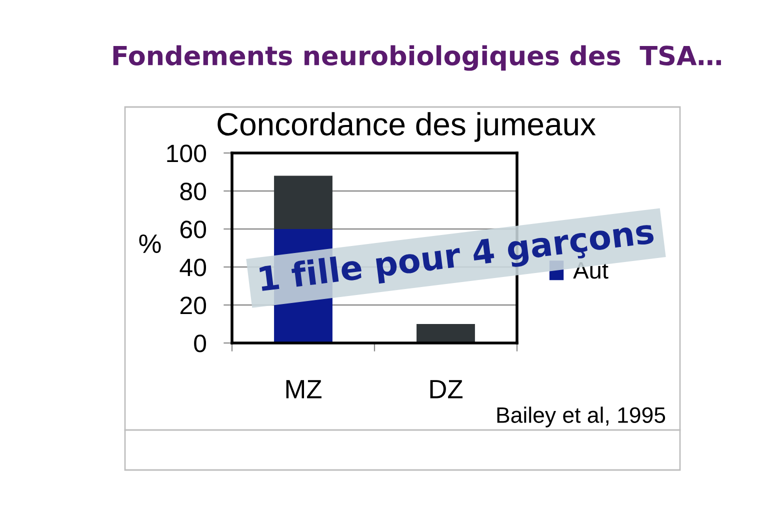 This screenshot has width=768, height=506. I want to click on x-tick-label: DZ, so click(446, 389).